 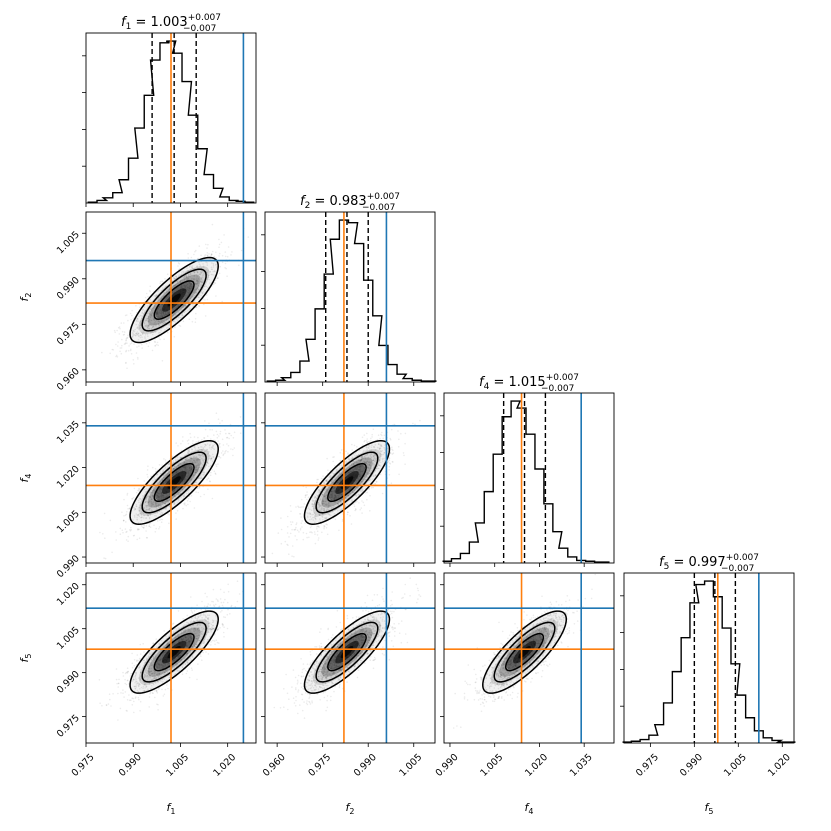 What do you see at coordinates (171, 23) in the screenshot?
I see `panel-title-f1: f1 = 1.003+0.007 −0.007` at bounding box center [171, 23].